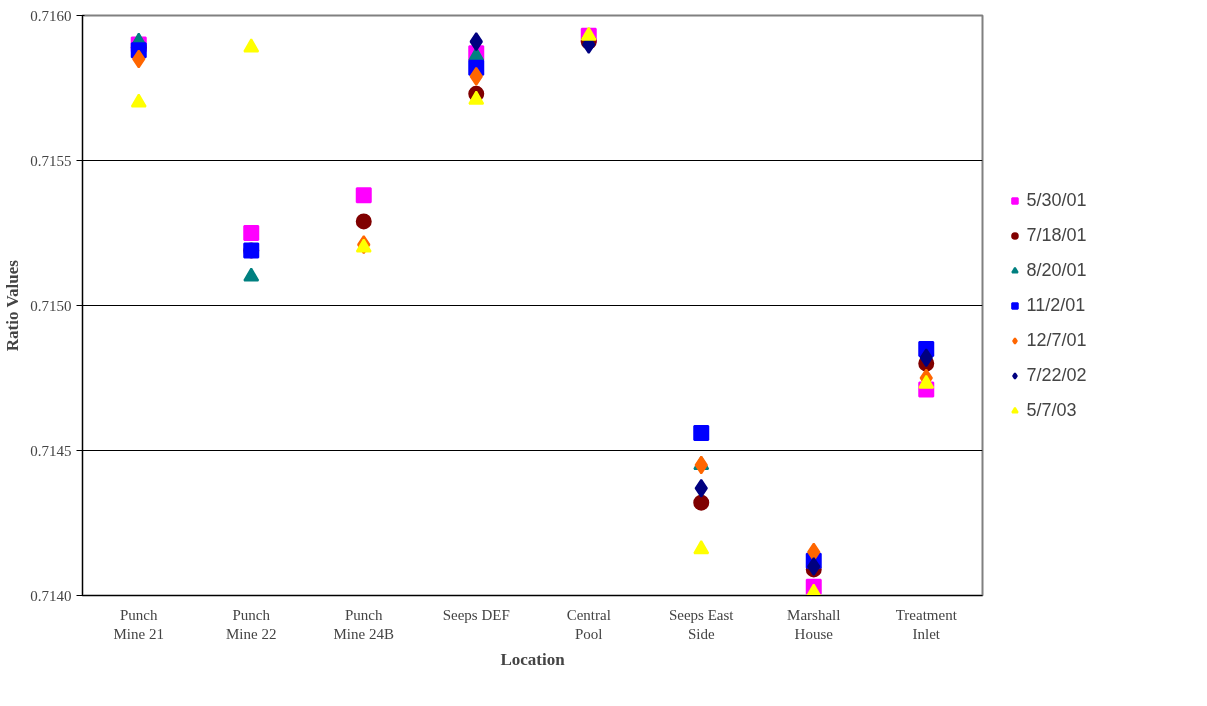  What do you see at coordinates (533, 659) in the screenshot?
I see `x-axis-title: Location` at bounding box center [533, 659].